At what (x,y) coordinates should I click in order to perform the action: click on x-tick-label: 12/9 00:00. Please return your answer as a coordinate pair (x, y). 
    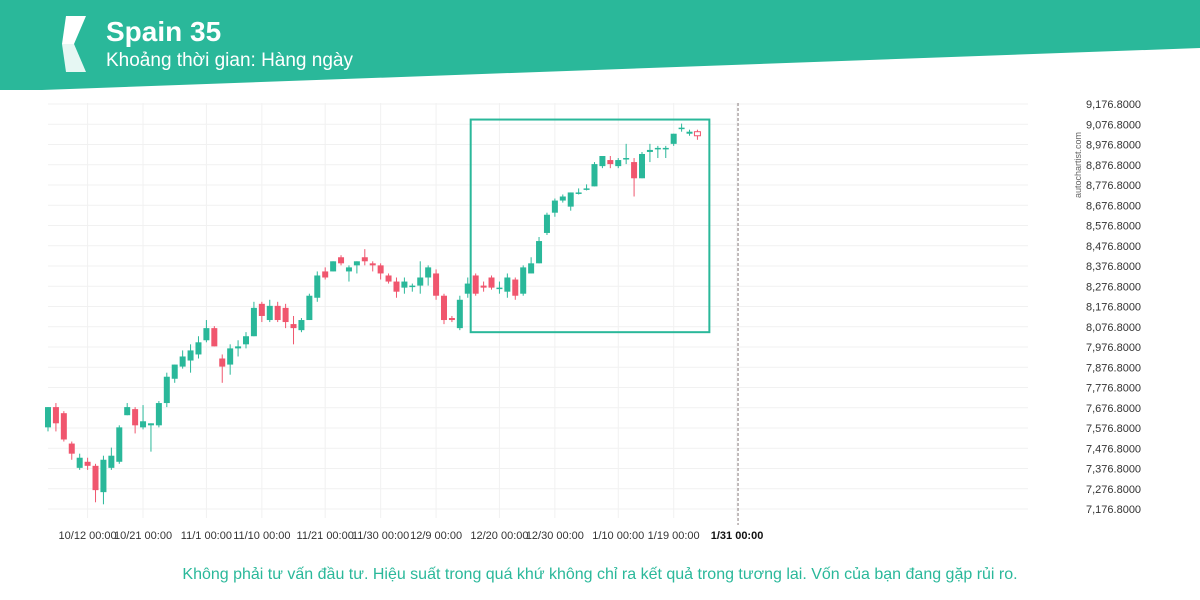
    Looking at the image, I should click on (436, 536).